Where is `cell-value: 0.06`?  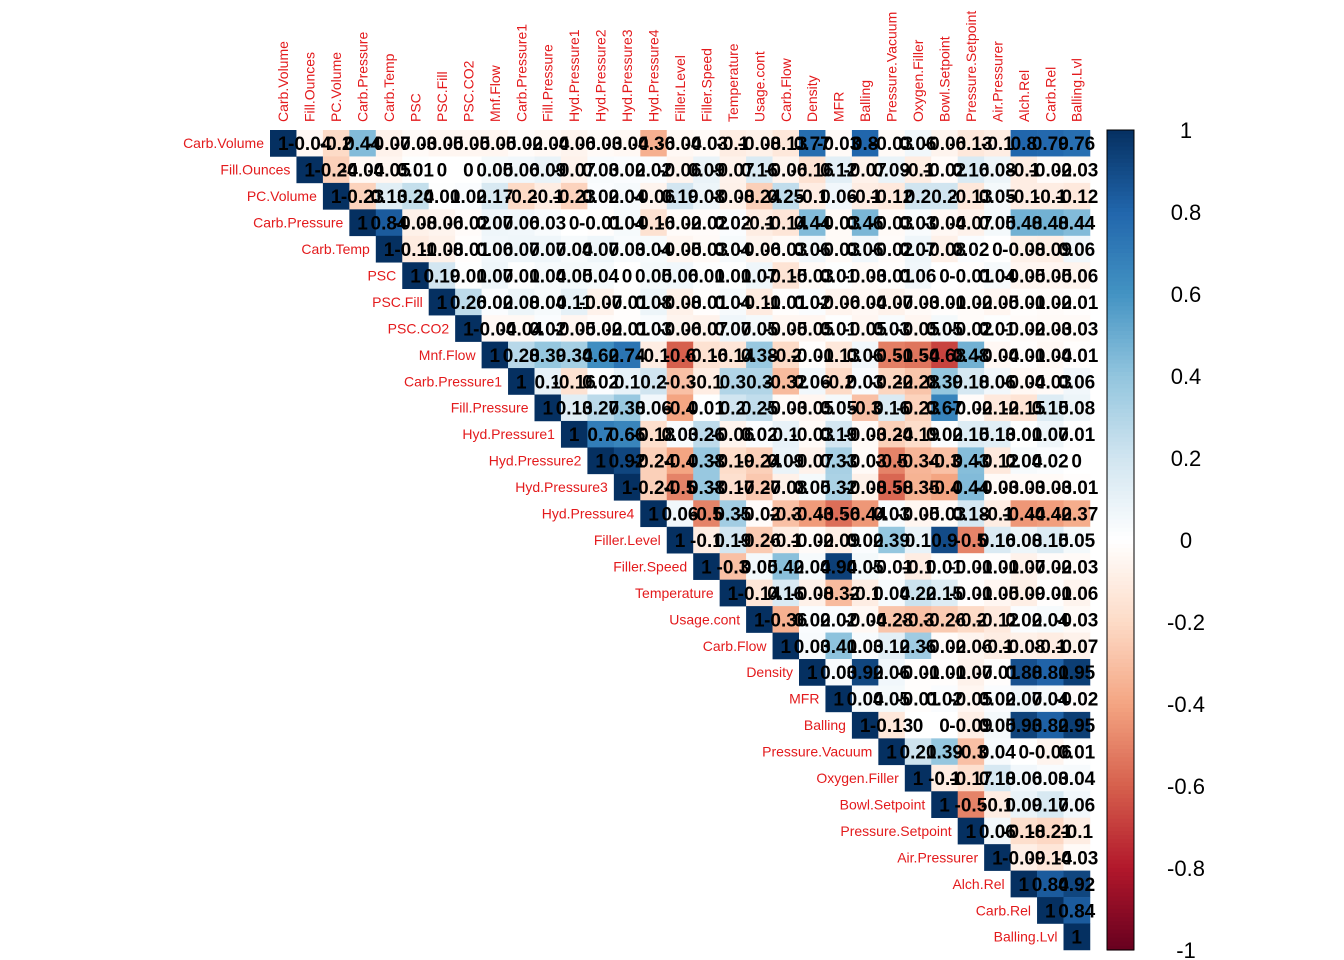
cell-value: 0.06 is located at coordinates (521, 171).